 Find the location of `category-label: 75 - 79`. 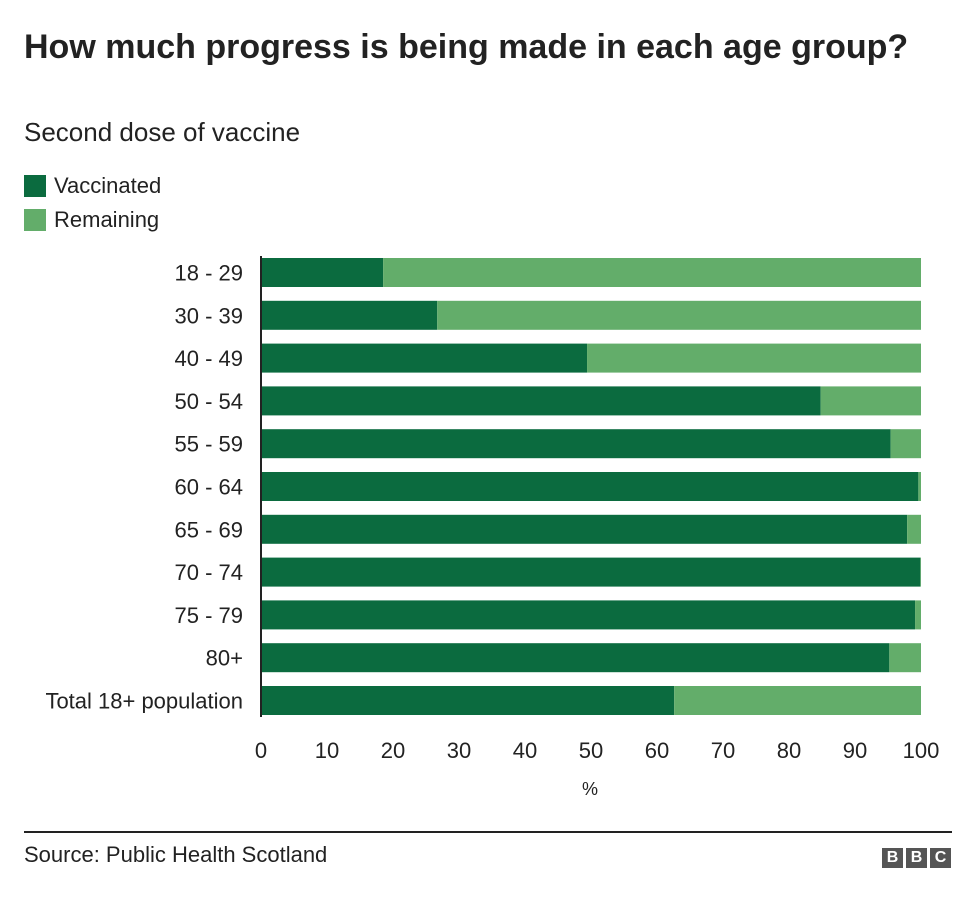

category-label: 75 - 79 is located at coordinates (209, 615).